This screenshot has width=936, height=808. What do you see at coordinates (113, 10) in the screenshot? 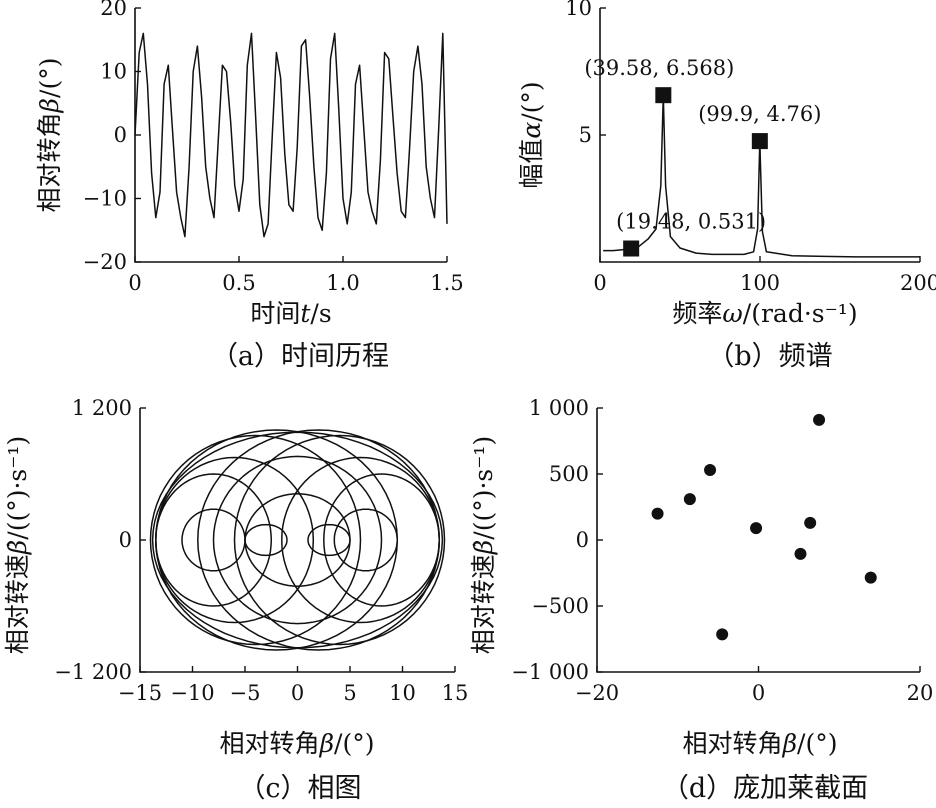
I see `y-tick-label: 20` at bounding box center [113, 10].